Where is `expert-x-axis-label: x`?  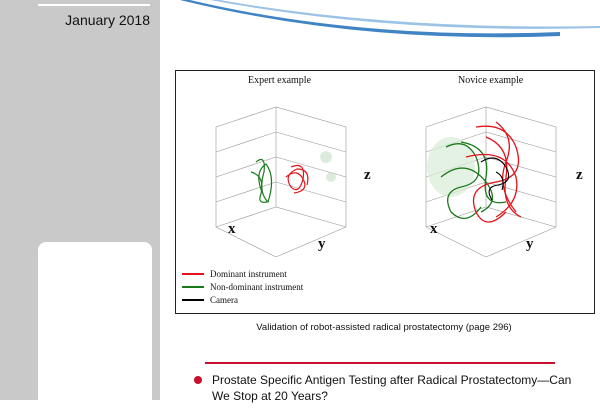 expert-x-axis-label: x is located at coordinates (232, 229).